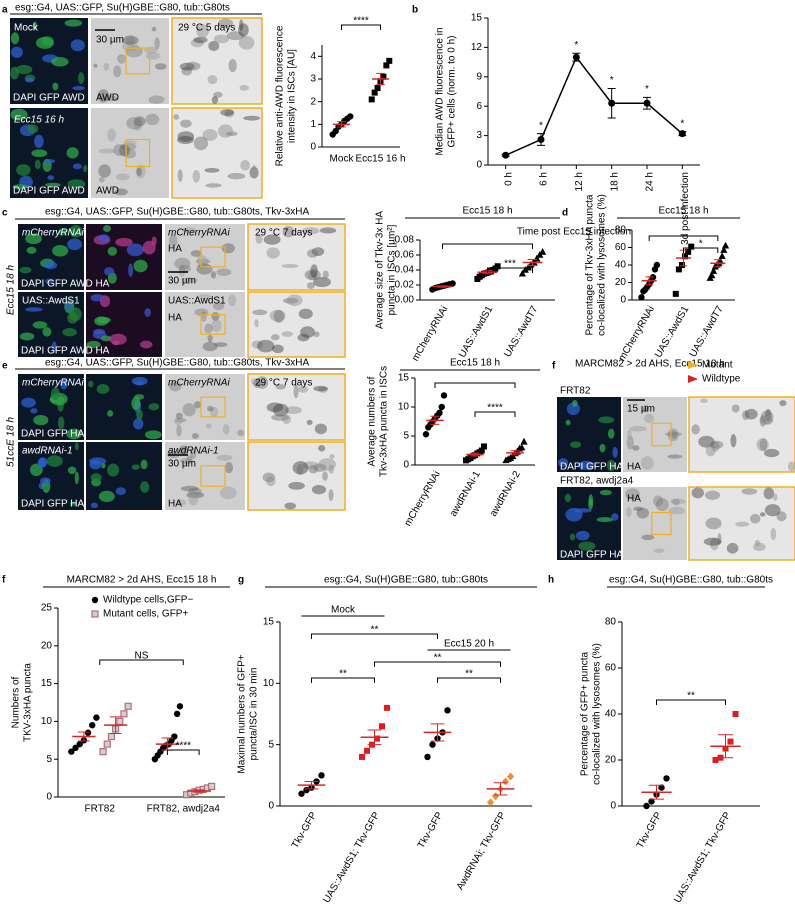 The image size is (795, 907). Describe the element at coordinates (142, 656) in the screenshot. I see `significance-label: NS` at that location.